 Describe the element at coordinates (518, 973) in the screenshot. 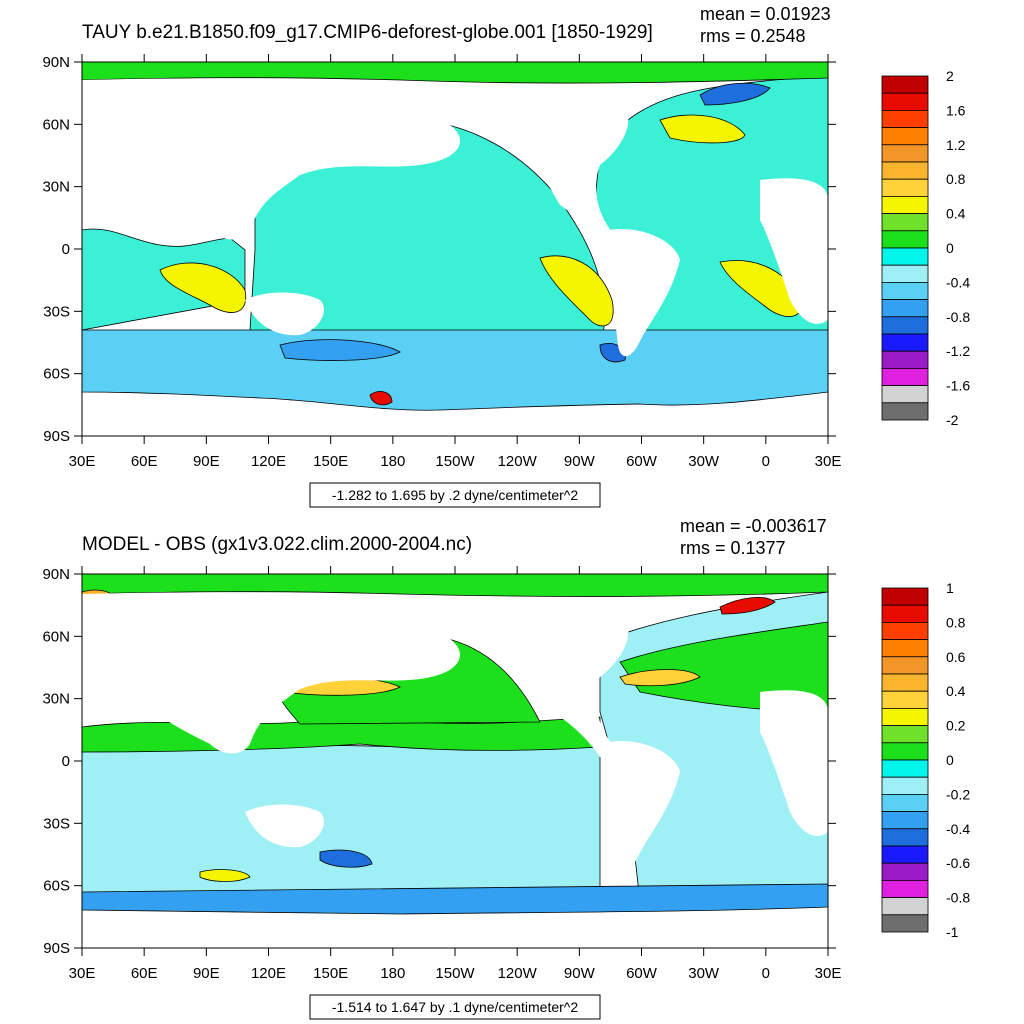

I see `x-tick-label: 120W` at that location.